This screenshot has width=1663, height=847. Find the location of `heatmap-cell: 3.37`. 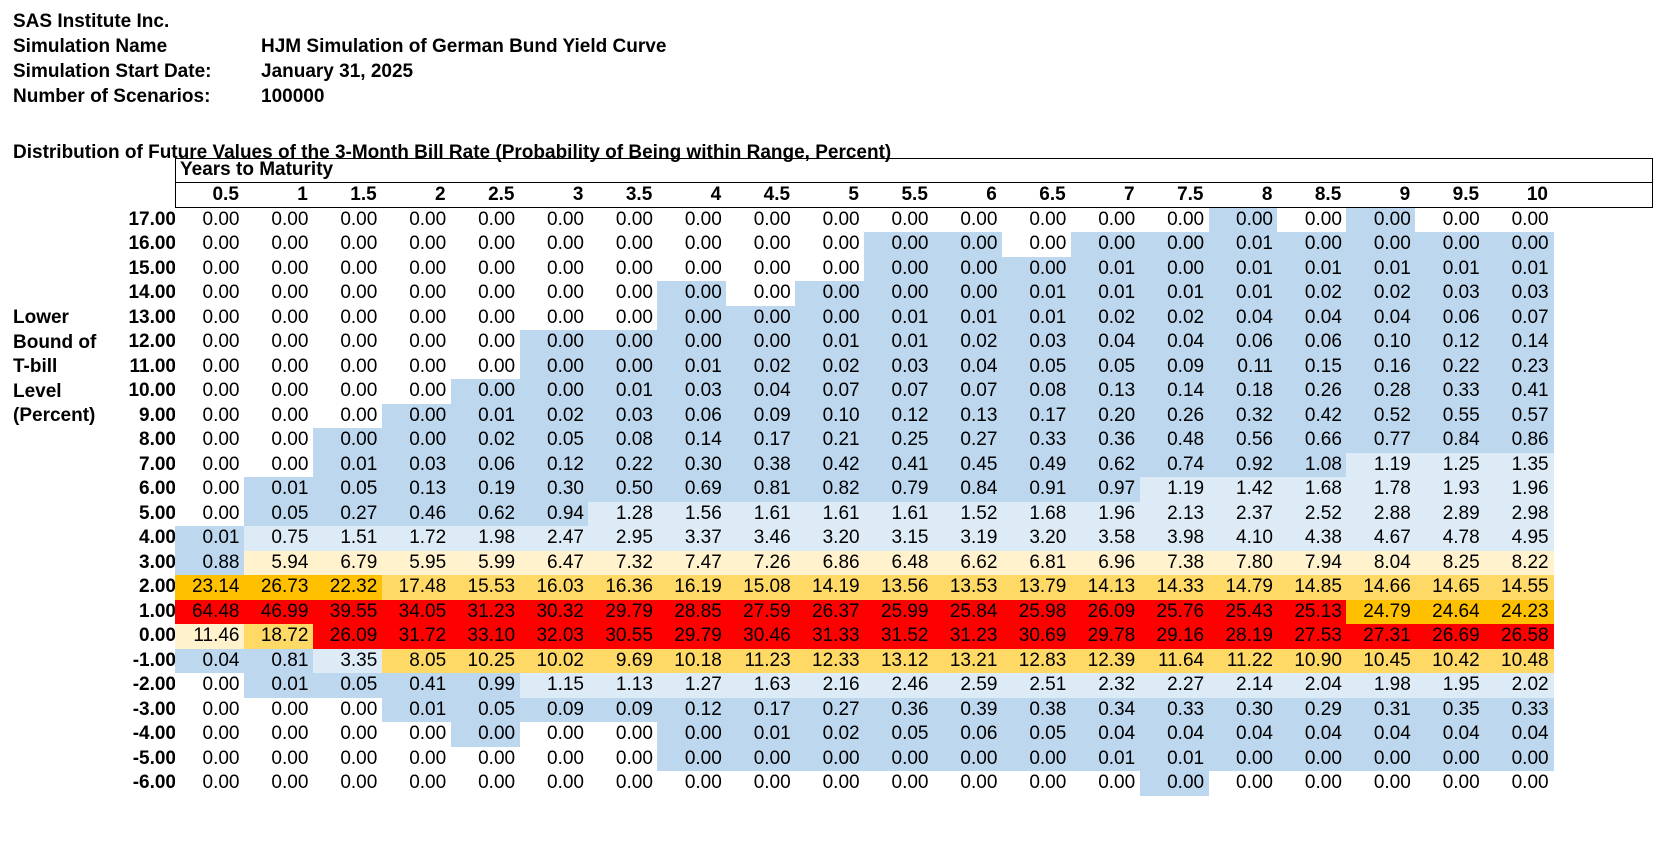

heatmap-cell: 3.37 is located at coordinates (692, 538).